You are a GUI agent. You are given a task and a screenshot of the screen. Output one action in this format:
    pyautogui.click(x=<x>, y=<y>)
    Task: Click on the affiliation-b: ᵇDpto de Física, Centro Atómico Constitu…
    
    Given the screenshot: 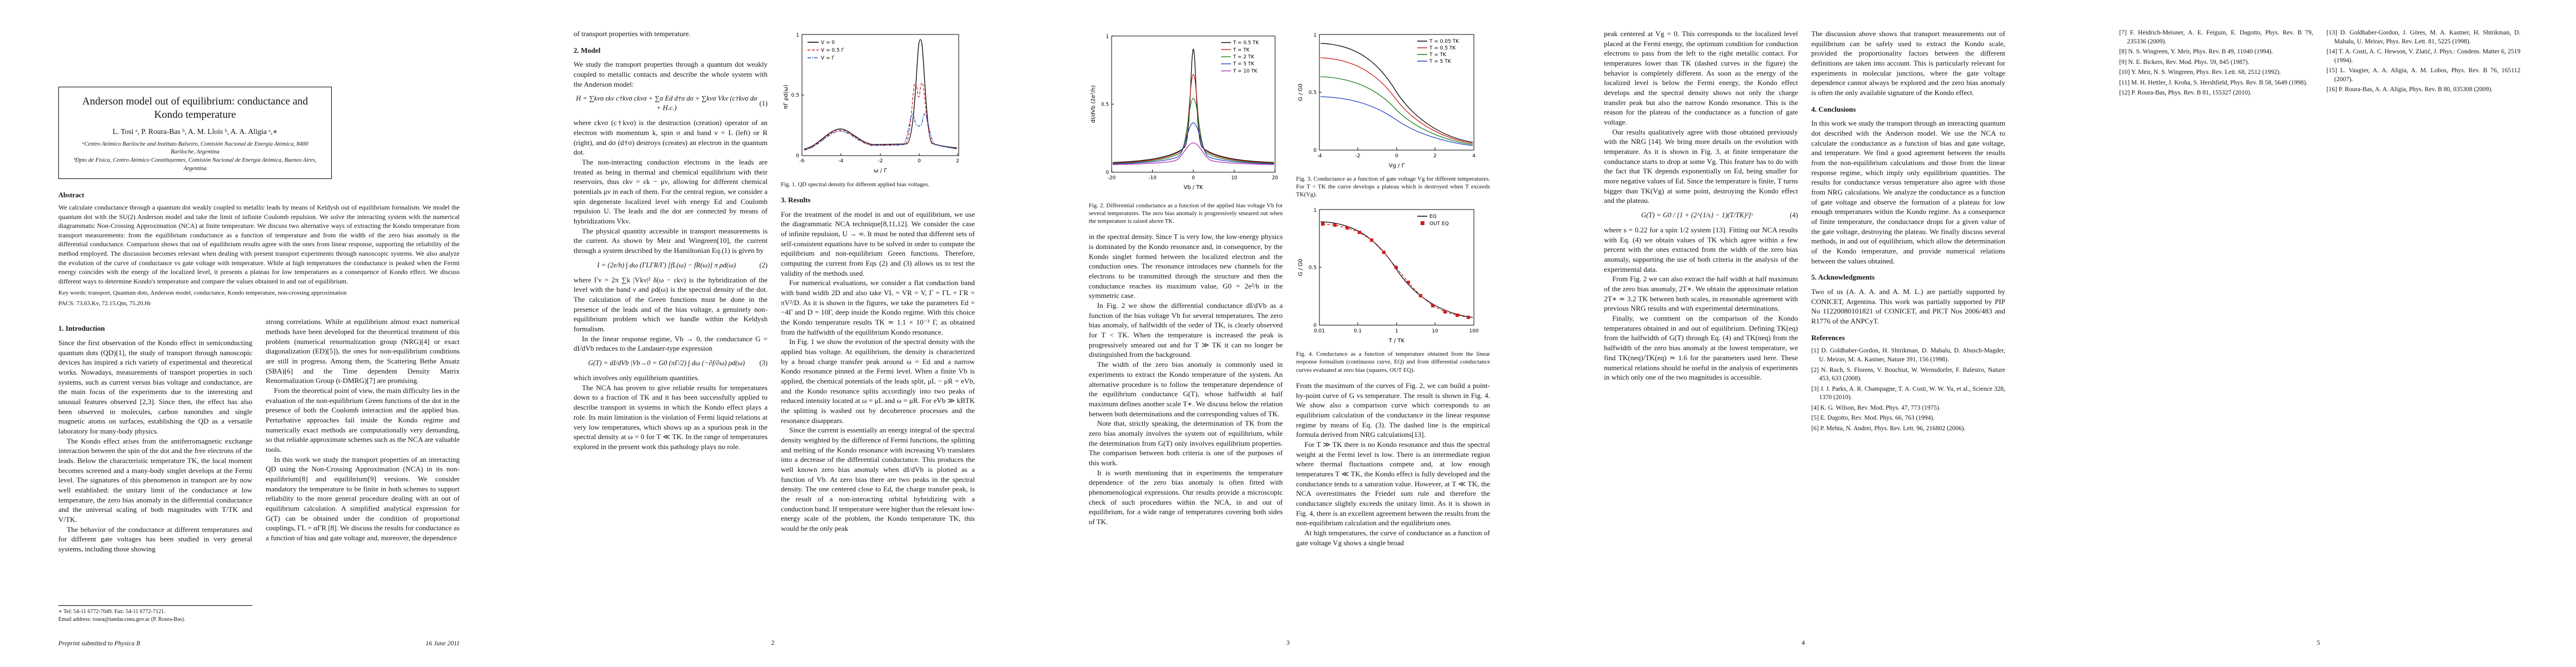 What is the action you would take?
    pyautogui.click(x=195, y=164)
    